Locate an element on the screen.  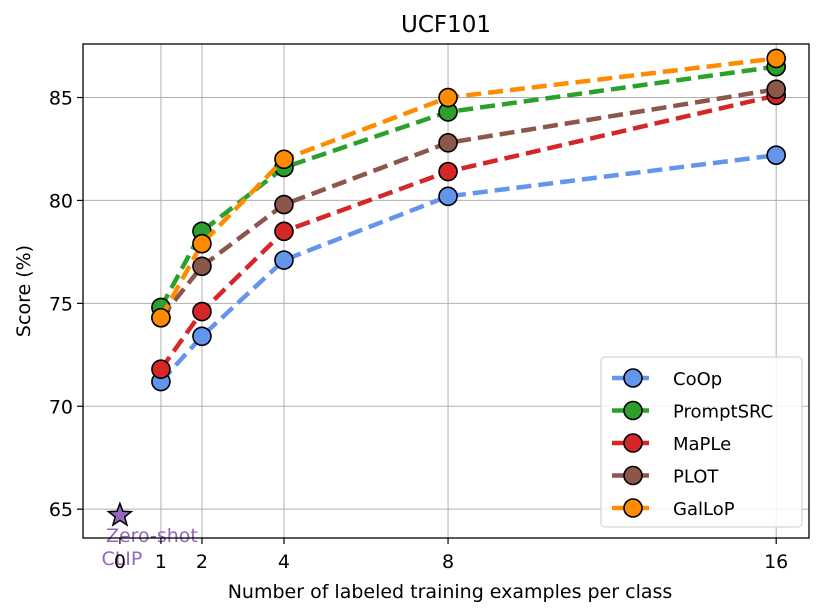
legend-label: CoOp is located at coordinates (697, 379).